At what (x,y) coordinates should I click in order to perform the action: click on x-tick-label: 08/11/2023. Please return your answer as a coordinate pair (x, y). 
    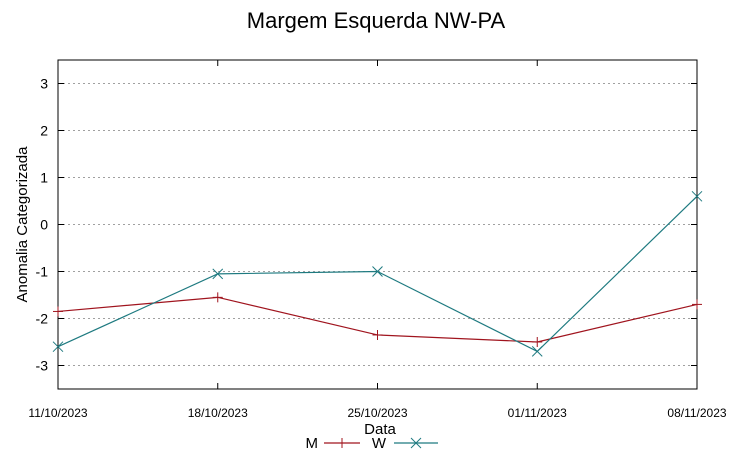
    Looking at the image, I should click on (696, 413).